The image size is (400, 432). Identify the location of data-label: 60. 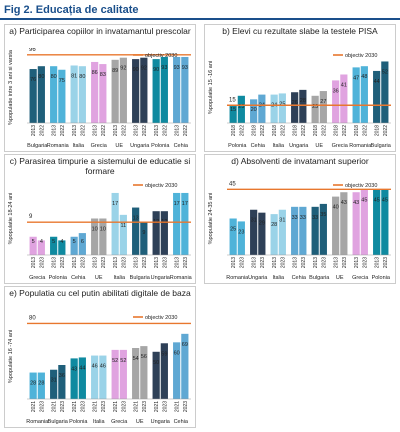
(177, 353).